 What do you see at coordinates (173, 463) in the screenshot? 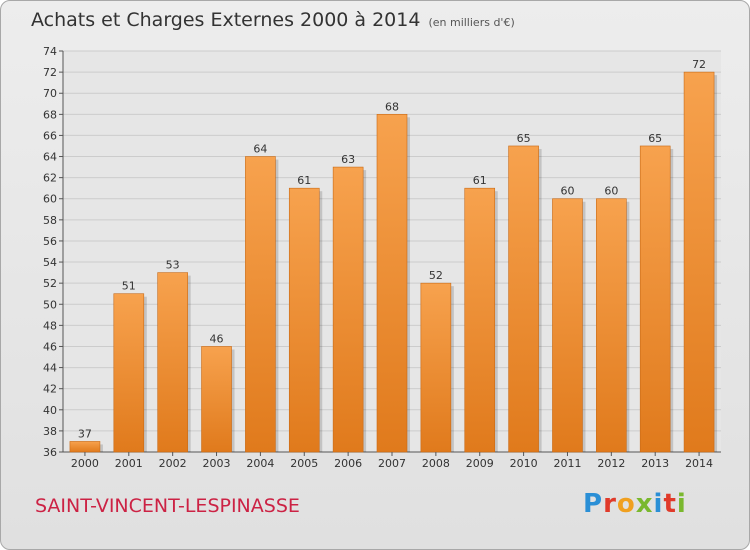
I see `x-tick-label: 2002` at bounding box center [173, 463].